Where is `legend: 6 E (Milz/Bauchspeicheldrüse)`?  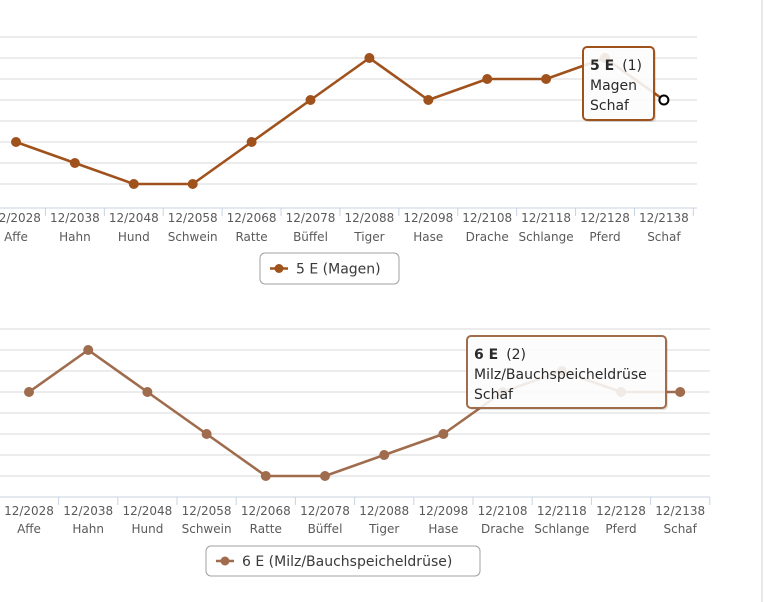
legend: 6 E (Milz/Bauchspeicheldrüse) is located at coordinates (343, 561).